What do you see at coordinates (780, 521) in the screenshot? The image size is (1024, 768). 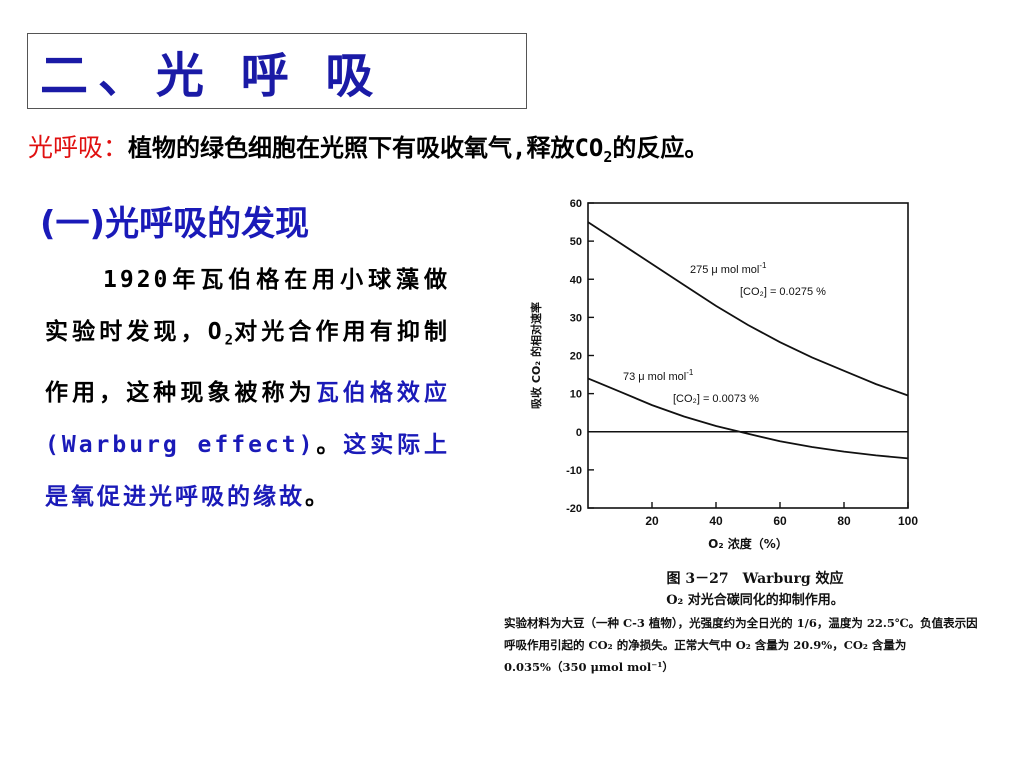 I see `x-tick-label: 60` at bounding box center [780, 521].